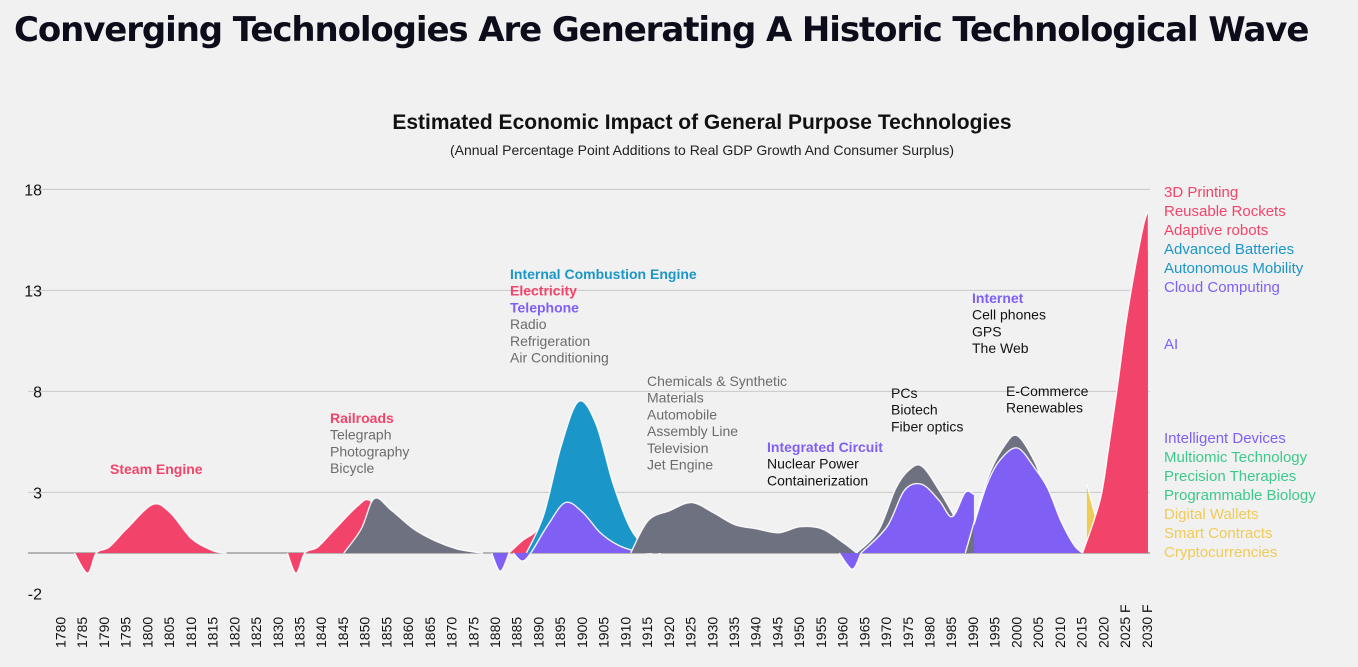  Describe the element at coordinates (734, 632) in the screenshot. I see `x-tick-label: 1935` at that location.